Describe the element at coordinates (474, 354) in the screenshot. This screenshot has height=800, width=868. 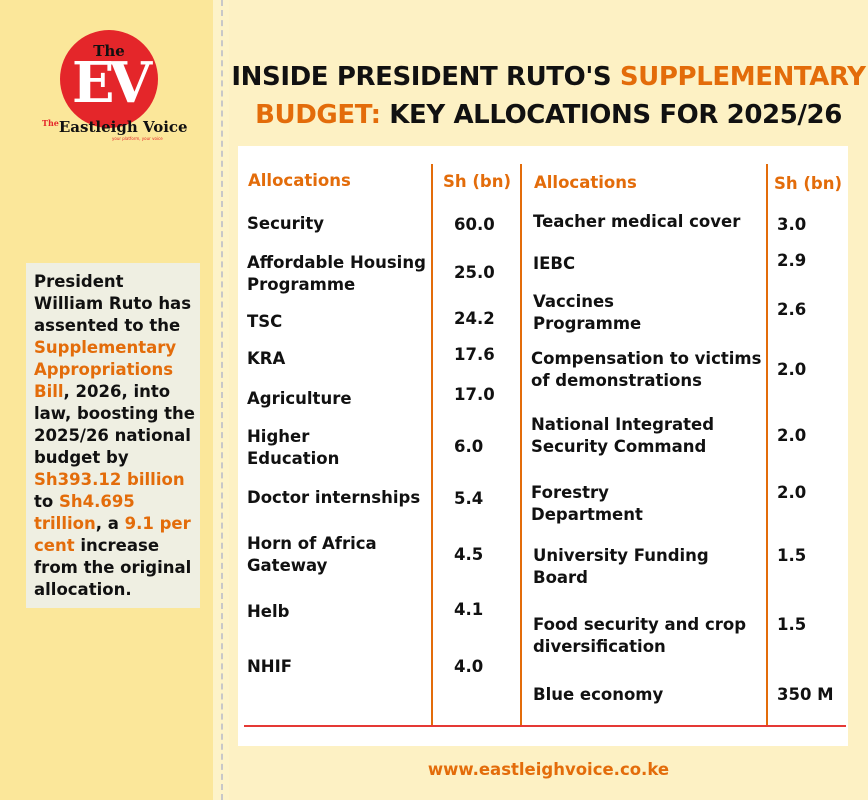
I see `table-row-value: 17.6` at that location.